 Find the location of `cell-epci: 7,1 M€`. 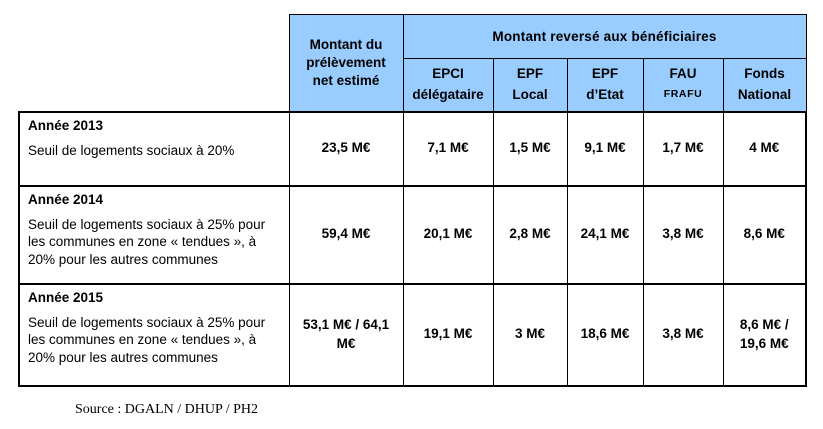

cell-epci: 7,1 M€ is located at coordinates (448, 148).